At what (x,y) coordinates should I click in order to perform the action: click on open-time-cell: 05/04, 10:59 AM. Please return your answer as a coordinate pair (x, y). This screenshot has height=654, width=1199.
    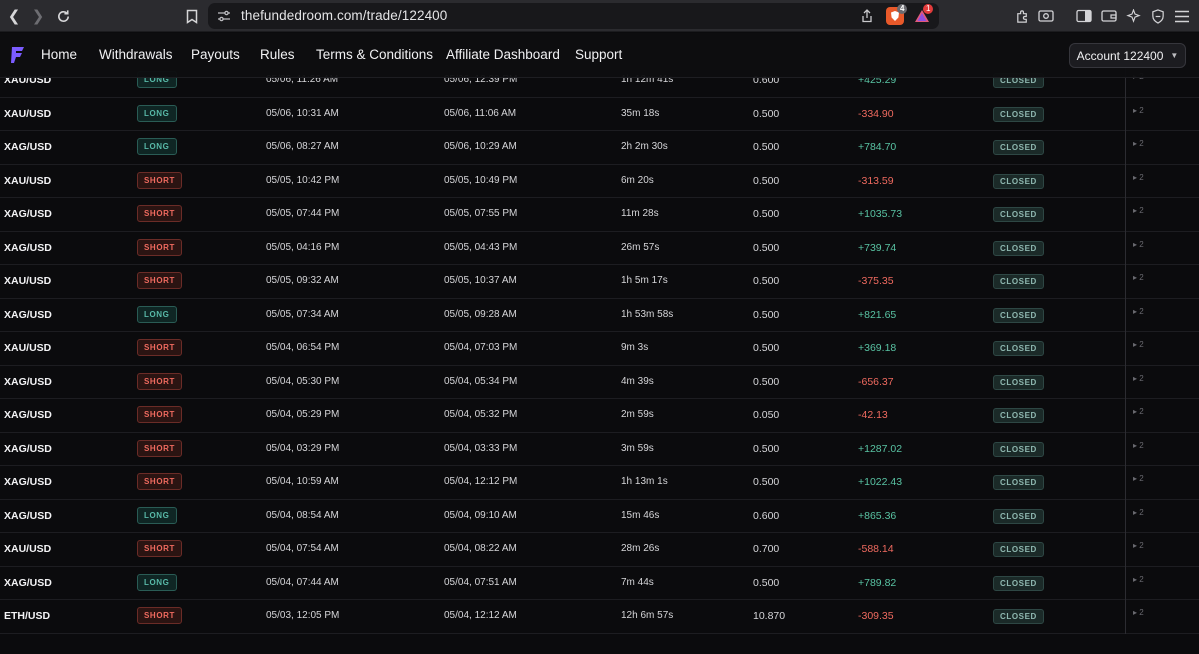
    Looking at the image, I should click on (302, 481).